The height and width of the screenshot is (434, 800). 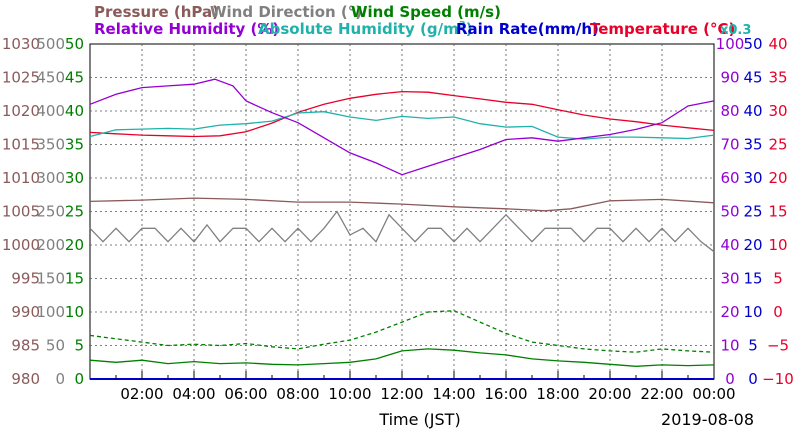 I want to click on x-tick-label: 20:00, so click(x=609, y=394).